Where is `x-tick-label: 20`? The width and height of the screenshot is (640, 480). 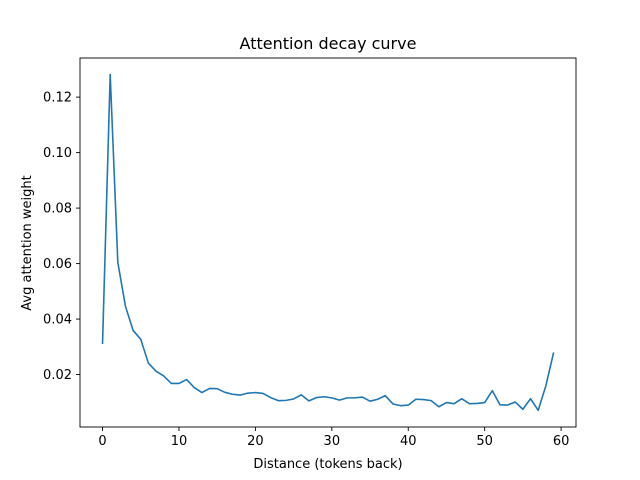
x-tick-label: 20 is located at coordinates (255, 441).